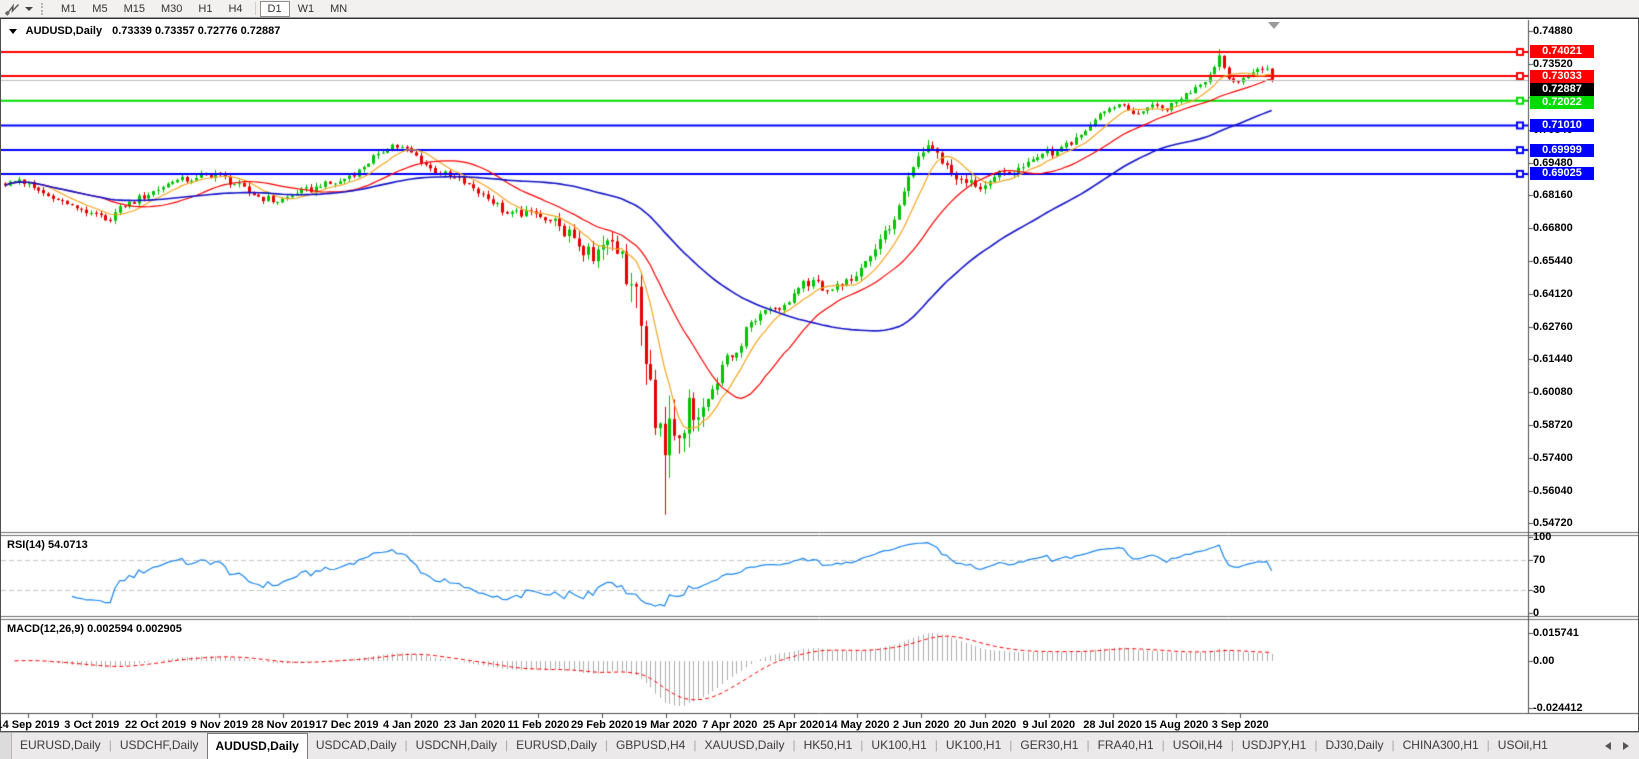 The height and width of the screenshot is (759, 1639). What do you see at coordinates (456, 745) in the screenshot?
I see `chart-tab-usdcnh-daily: USDCNH,Daily` at bounding box center [456, 745].